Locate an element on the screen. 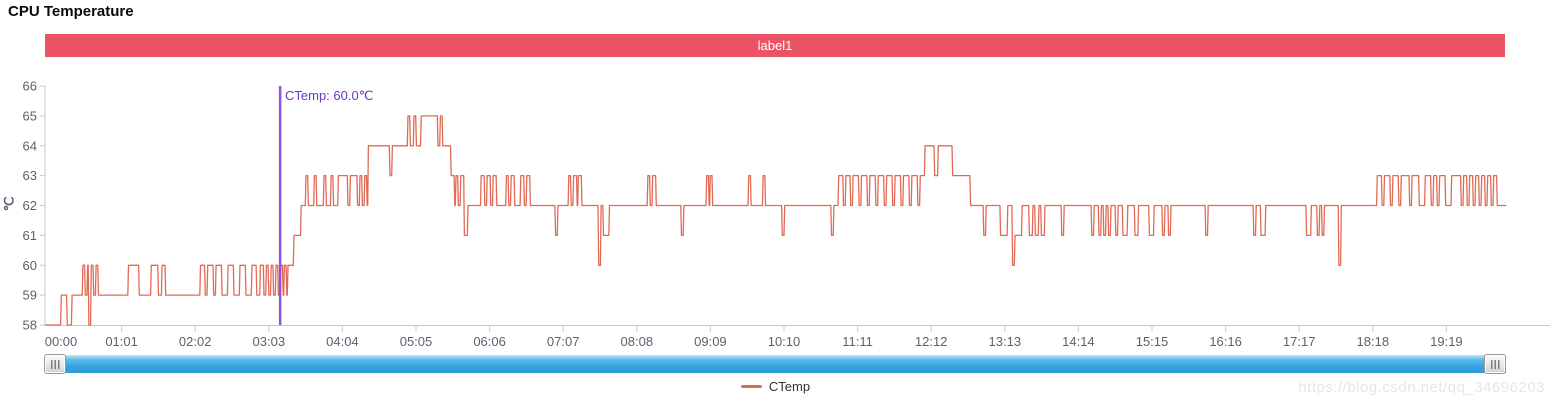  svg-text: 11:11 is located at coordinates (857, 341).